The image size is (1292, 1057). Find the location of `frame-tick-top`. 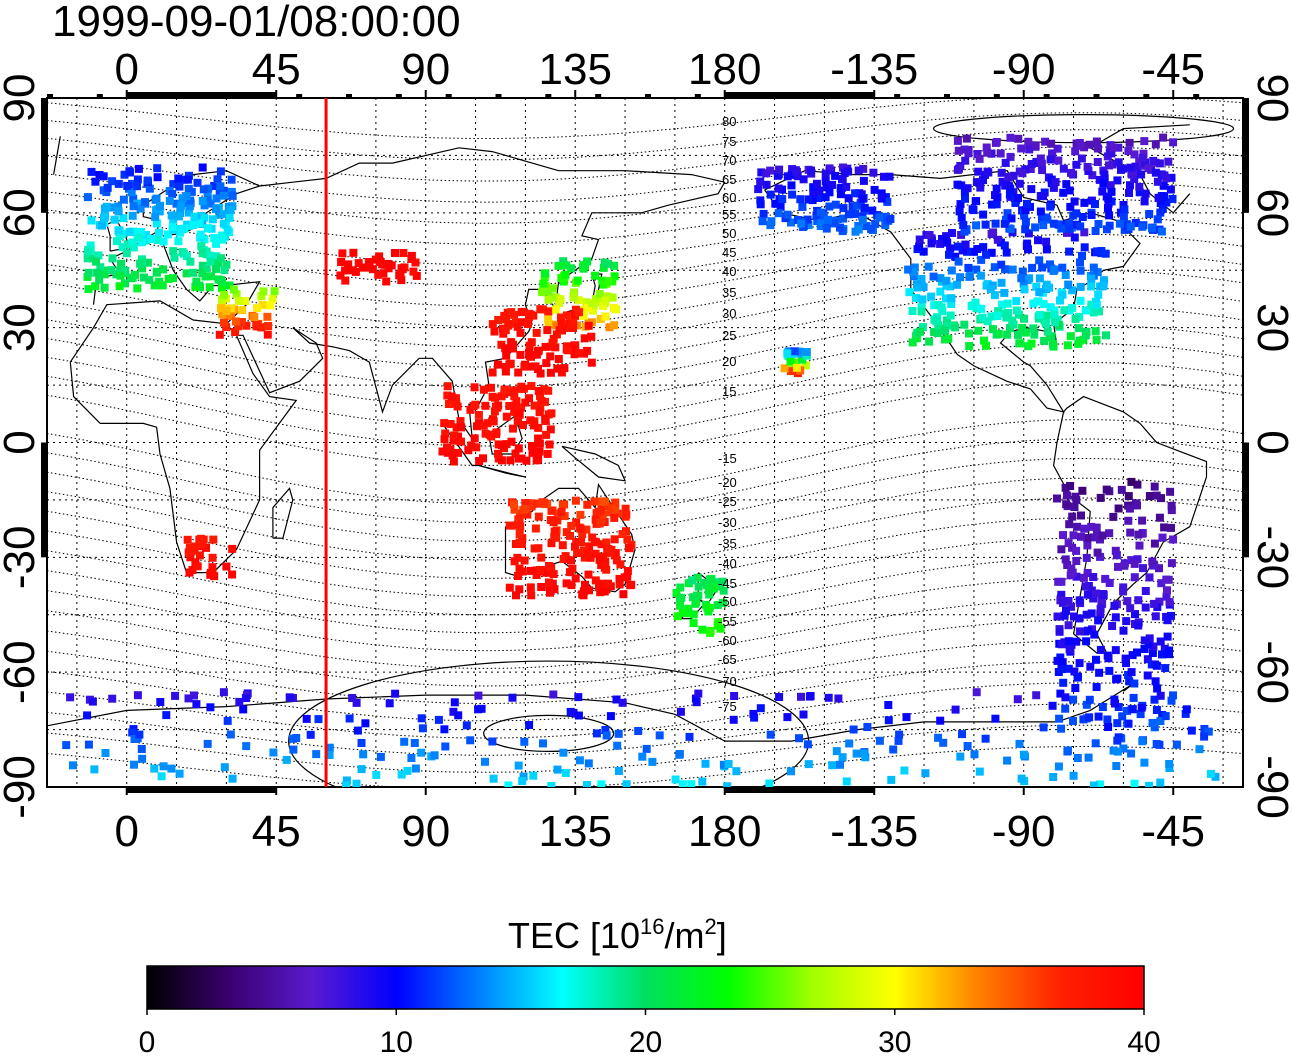

frame-tick-top is located at coordinates (1046, 96).